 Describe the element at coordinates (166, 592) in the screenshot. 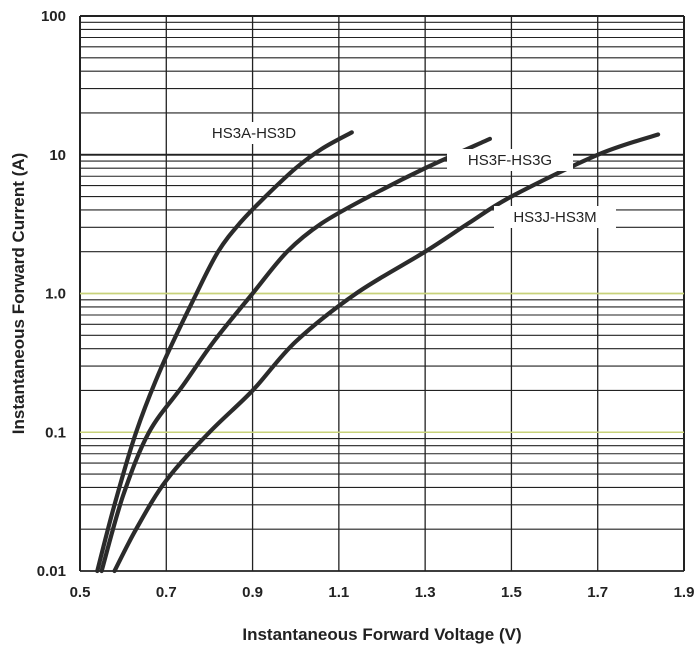

I see `x-tick-label: 0.7` at that location.